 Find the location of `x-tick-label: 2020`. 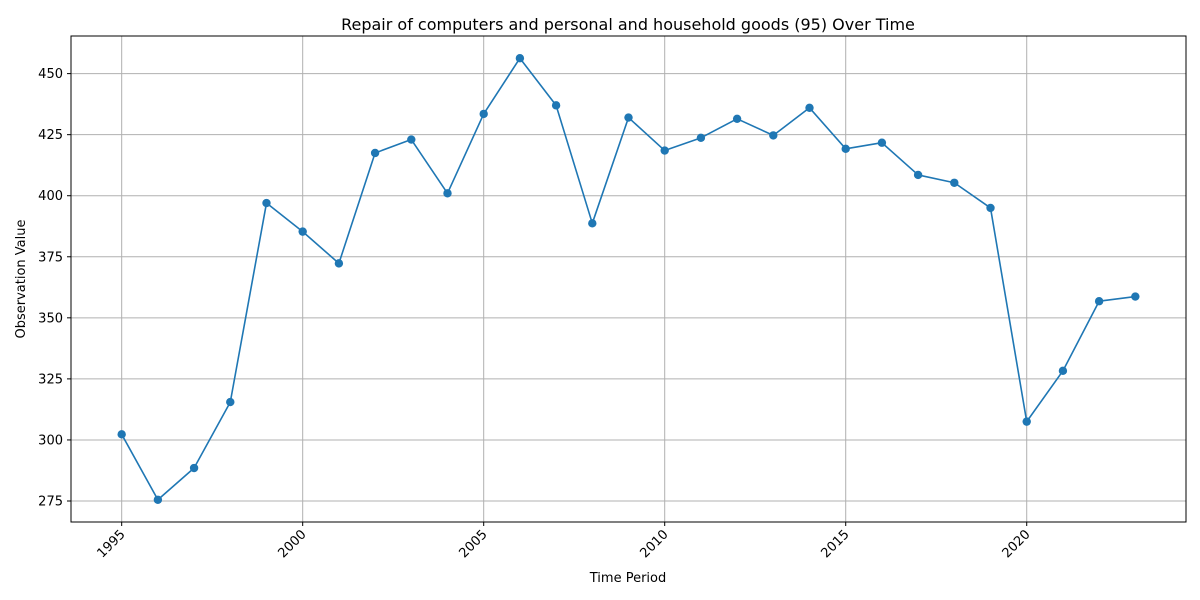

x-tick-label: 2020 is located at coordinates (1017, 544).